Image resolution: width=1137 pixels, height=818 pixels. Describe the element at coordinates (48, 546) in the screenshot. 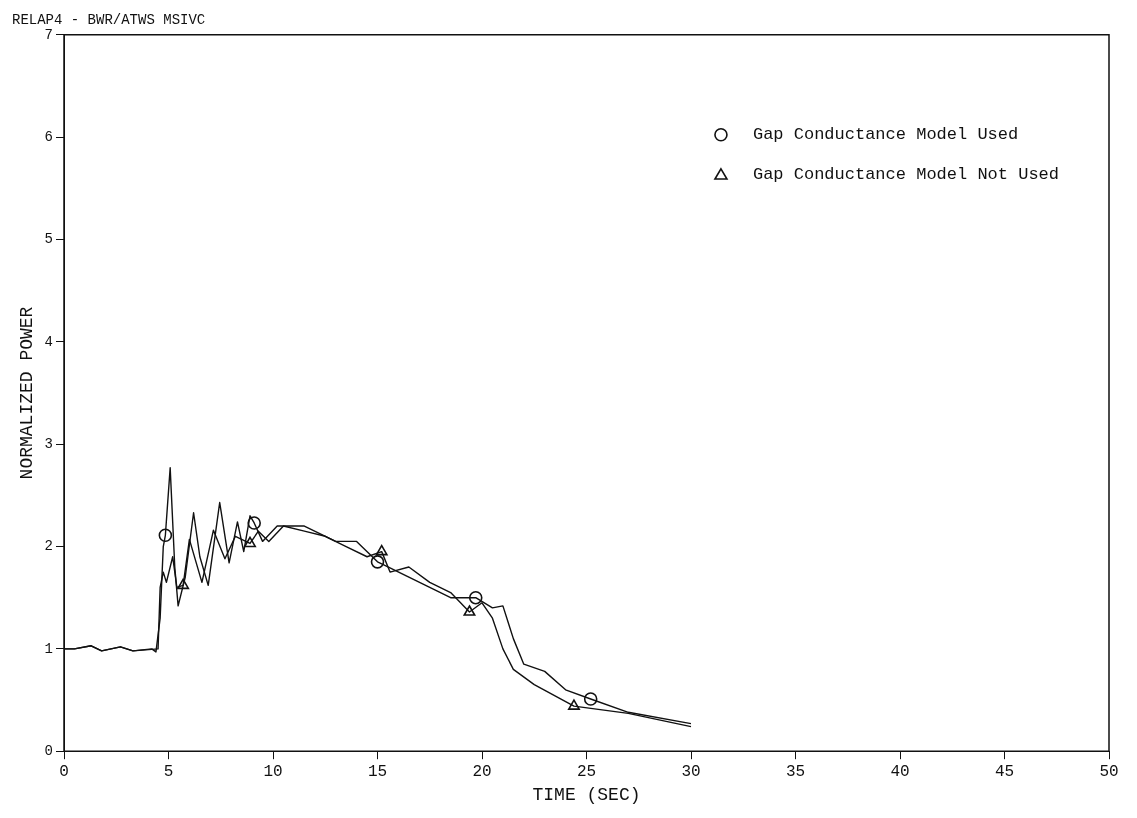

I see `y-tick-label: 2` at that location.